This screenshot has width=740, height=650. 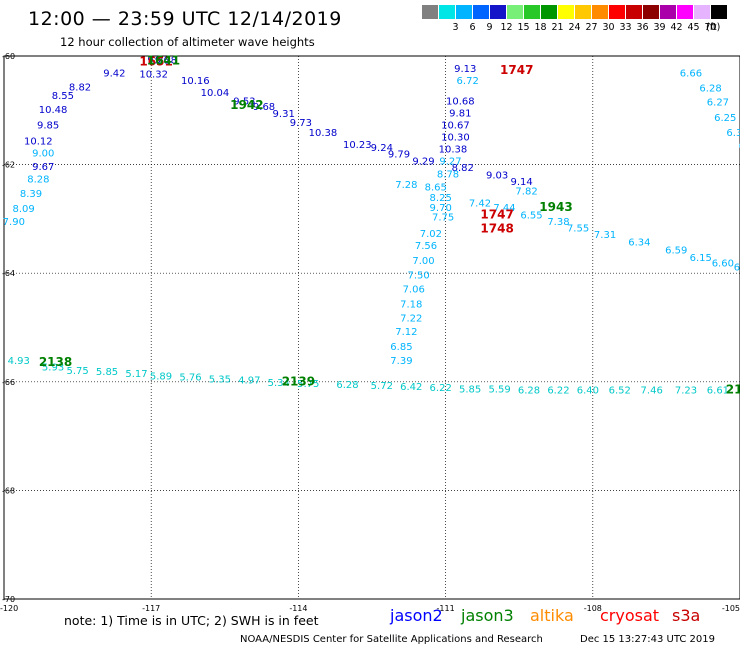 I want to click on wave-height-value: 7.75, so click(x=443, y=218).